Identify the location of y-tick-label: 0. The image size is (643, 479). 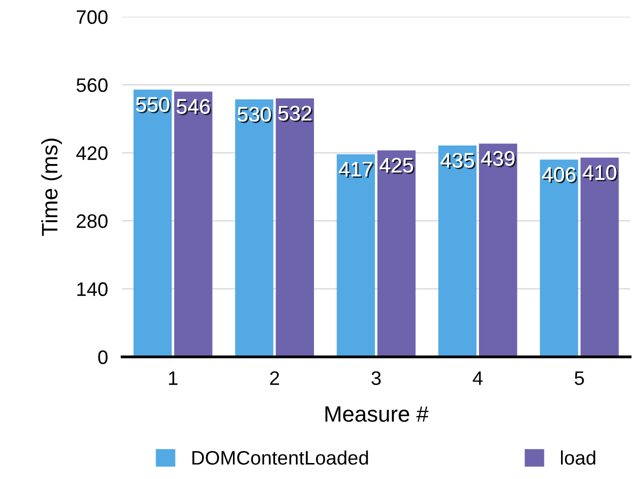
(103, 357).